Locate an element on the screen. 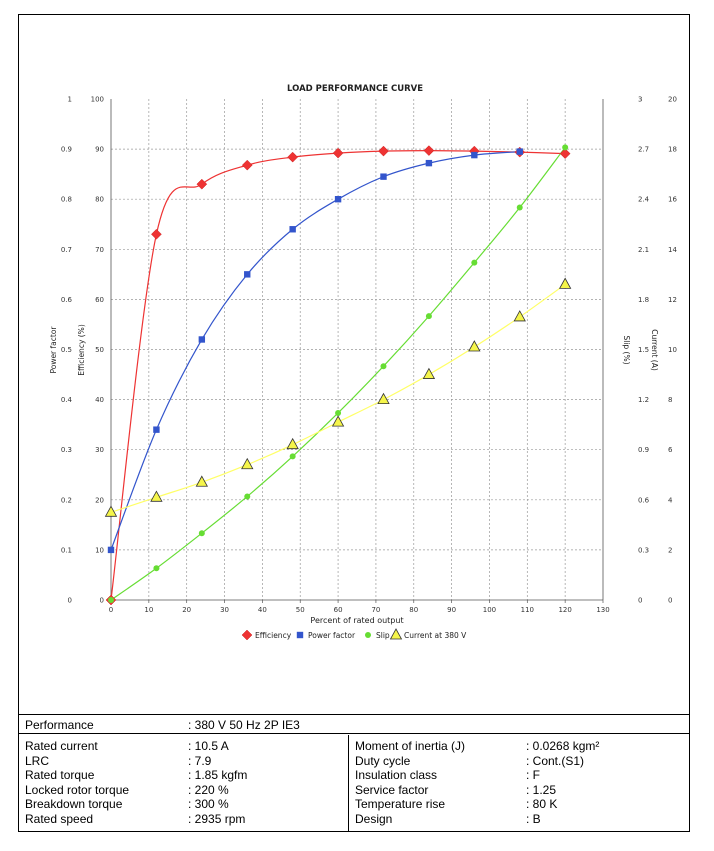 This screenshot has width=714, height=851. x-tick-label: 70 is located at coordinates (375, 610).